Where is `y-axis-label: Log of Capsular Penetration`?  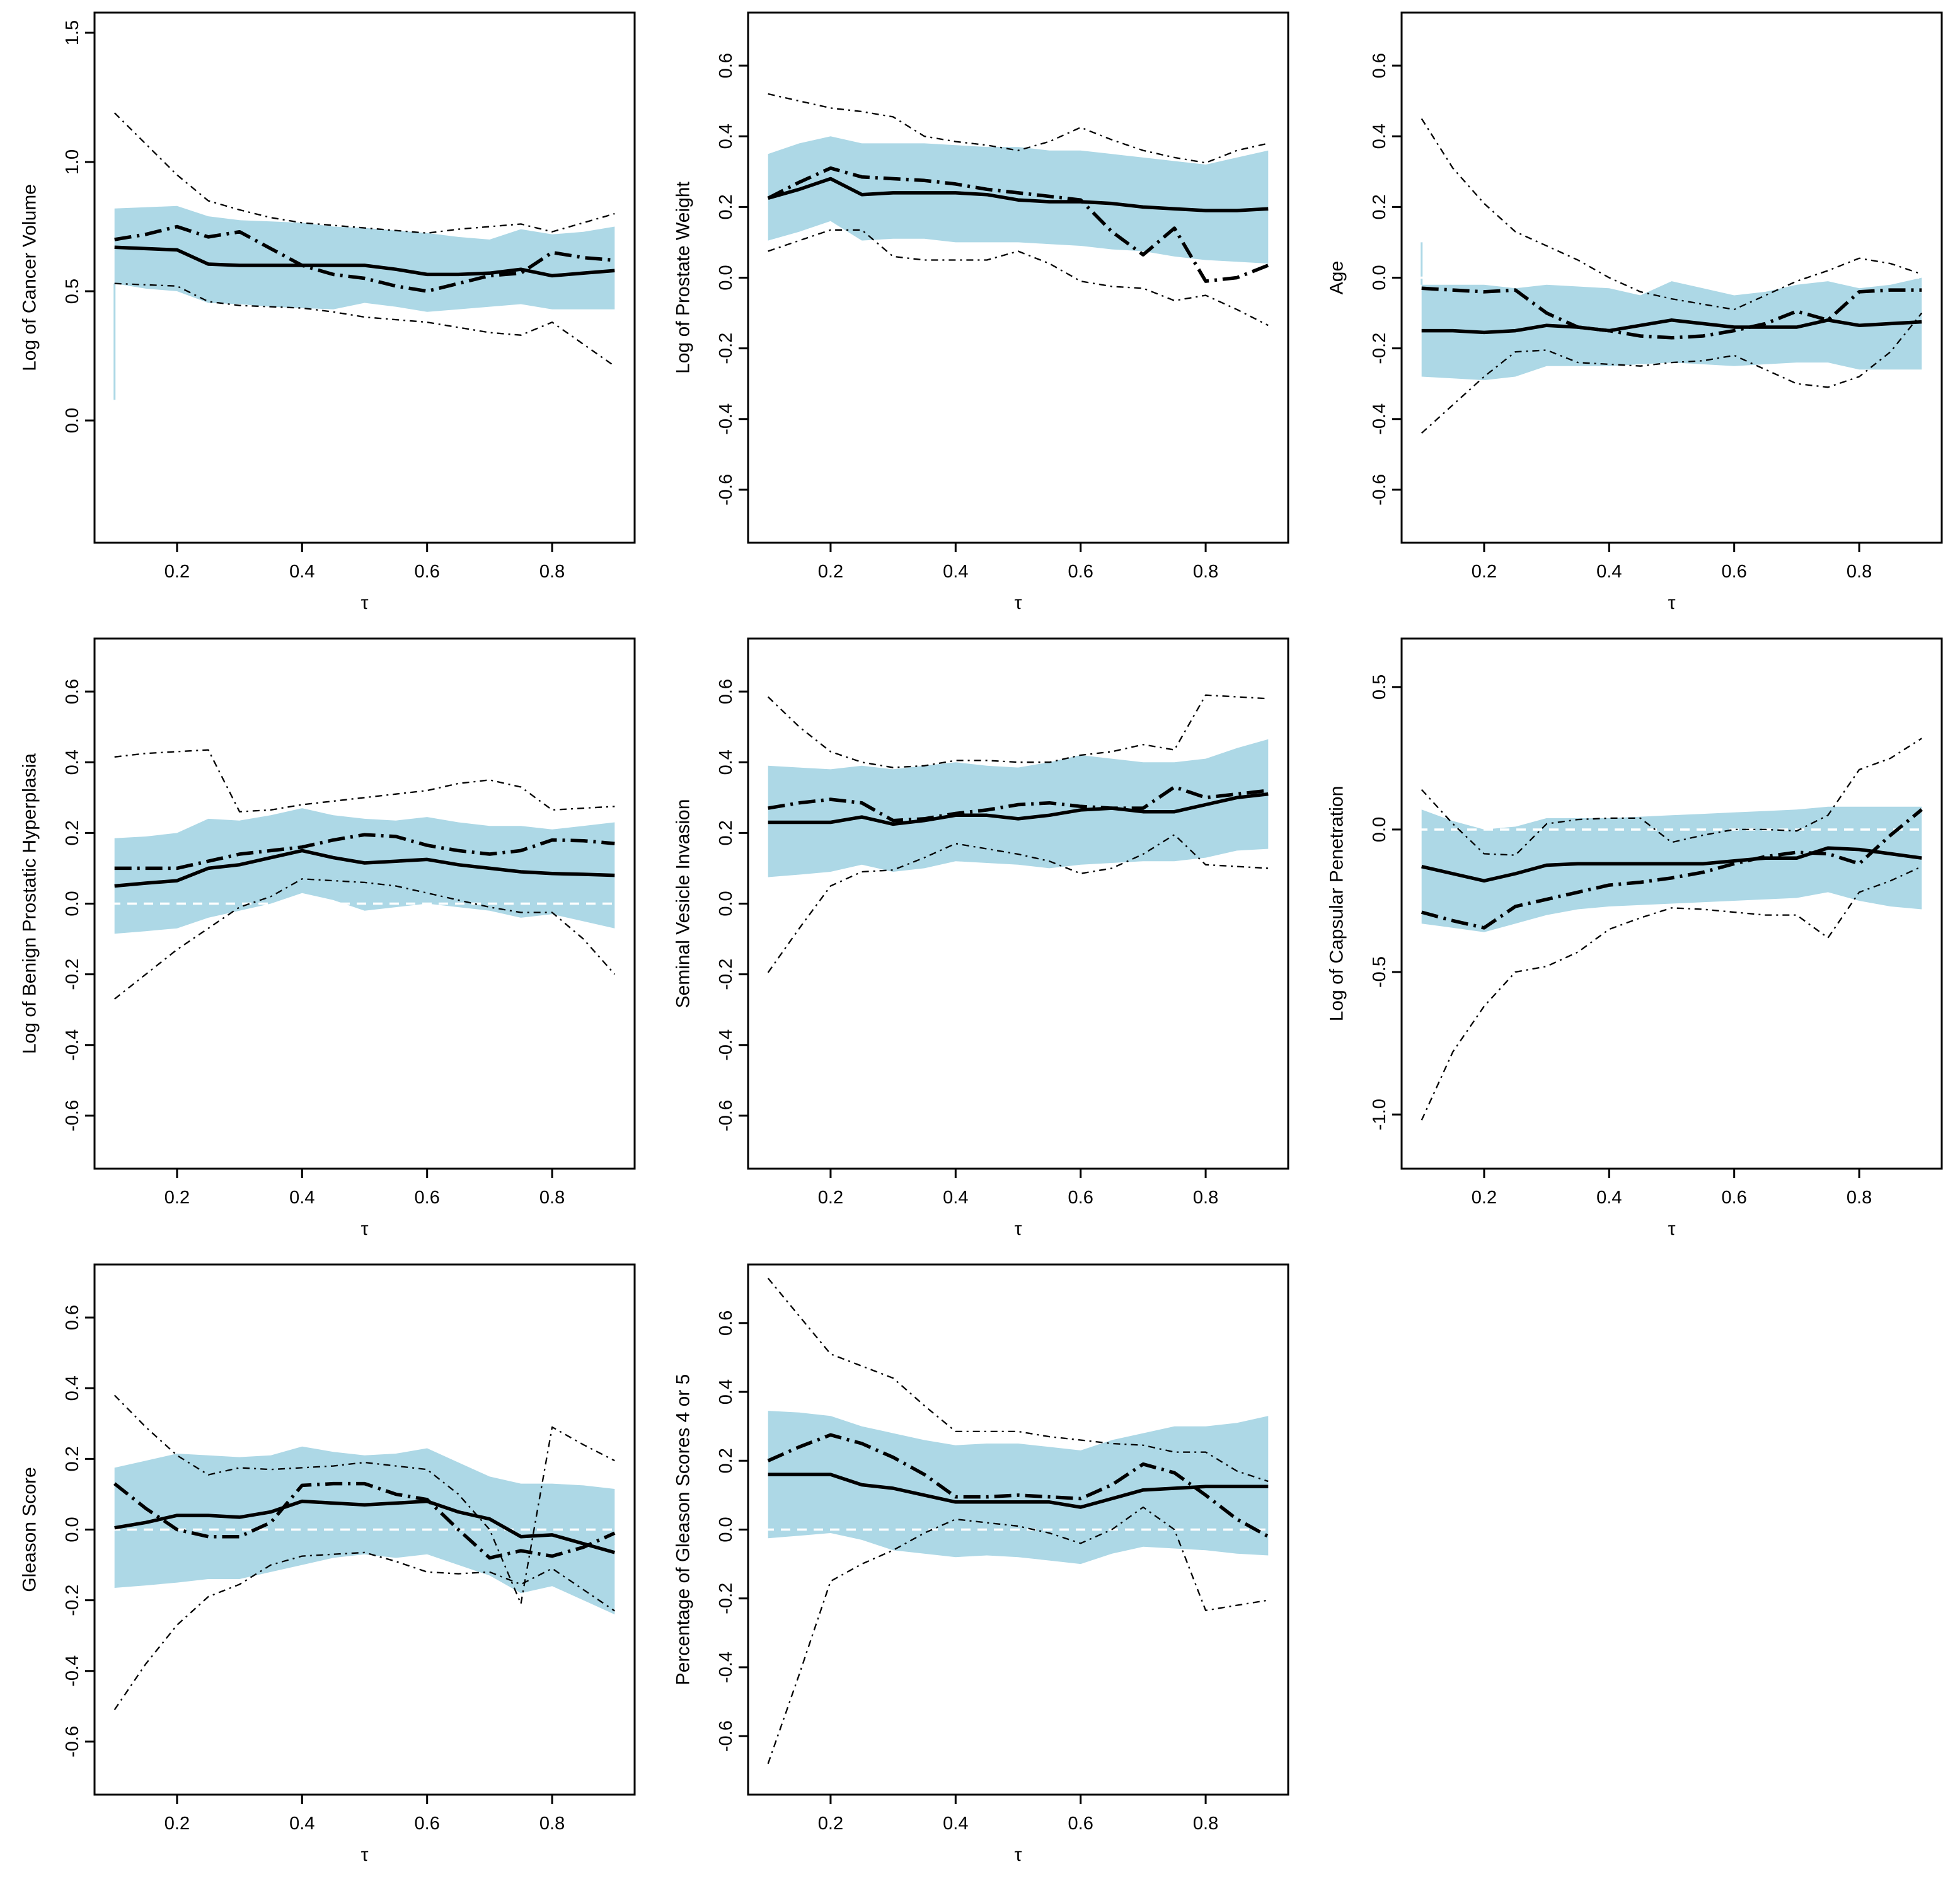 y-axis-label: Log of Capsular Penetration is located at coordinates (1337, 904).